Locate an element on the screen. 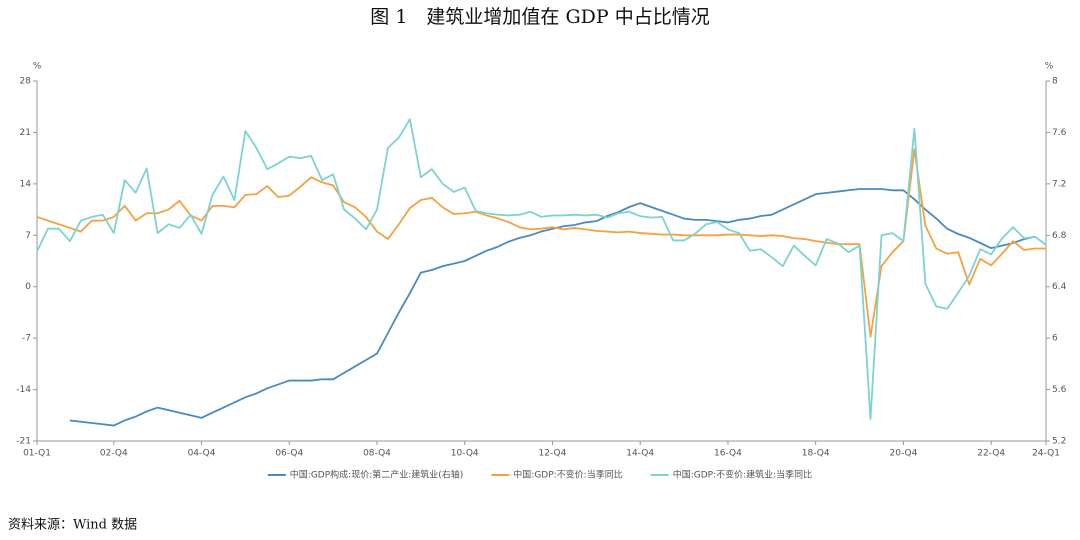  x-tick-label: 04-Q4 is located at coordinates (202, 454).